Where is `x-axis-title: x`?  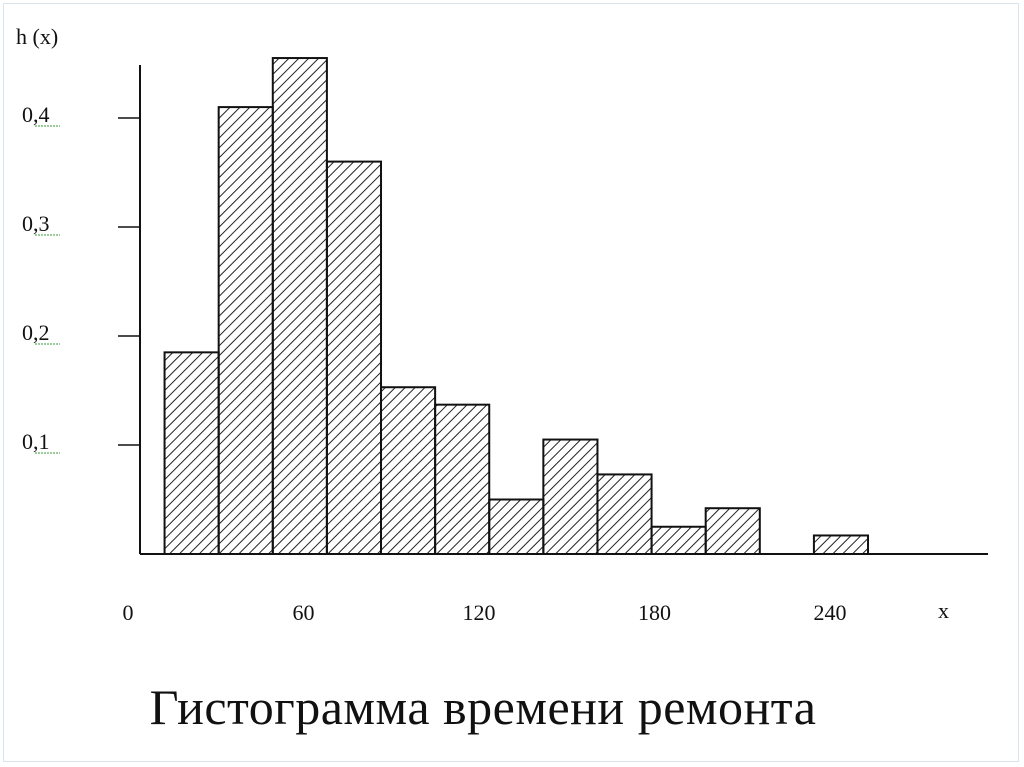 x-axis-title: x is located at coordinates (943, 610).